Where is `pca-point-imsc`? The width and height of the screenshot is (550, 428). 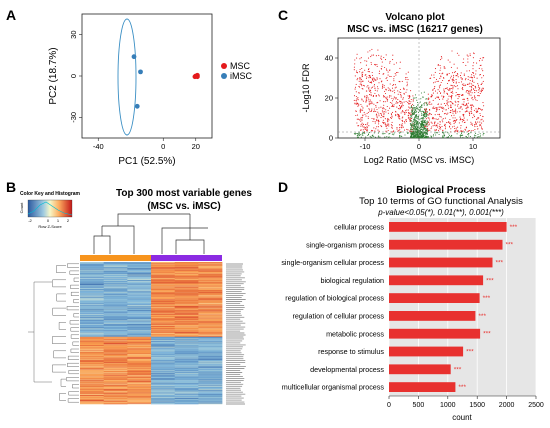
pca-point-imsc is located at coordinates (137, 106).